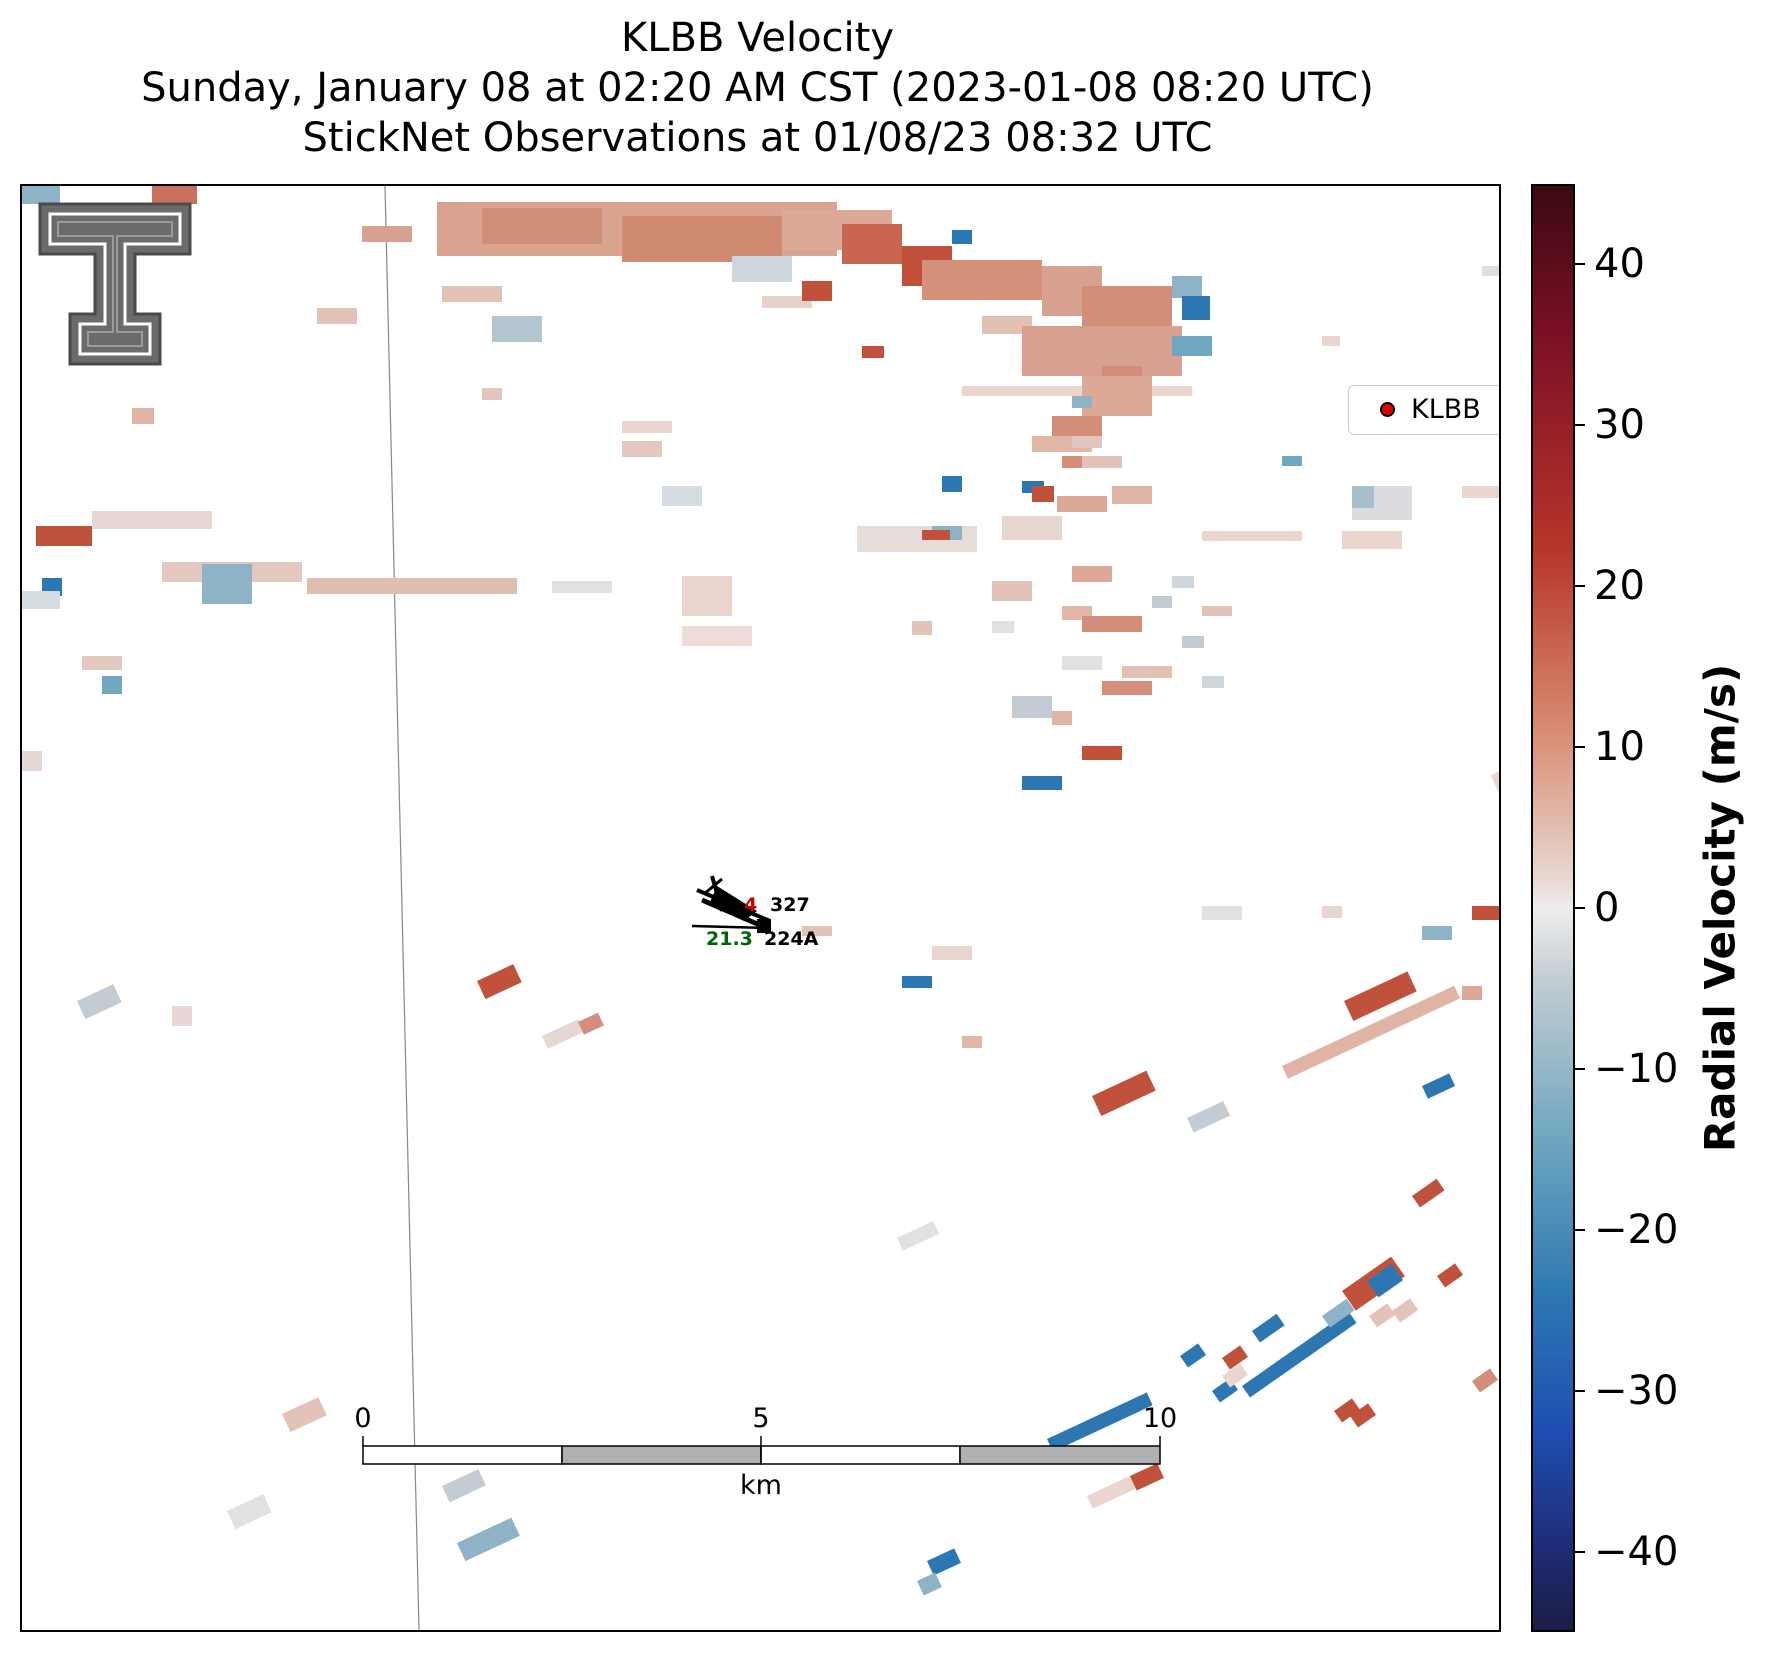 Image resolution: width=1773 pixels, height=1680 pixels. Describe the element at coordinates (761, 1485) in the screenshot. I see `scale-unit: km` at that location.